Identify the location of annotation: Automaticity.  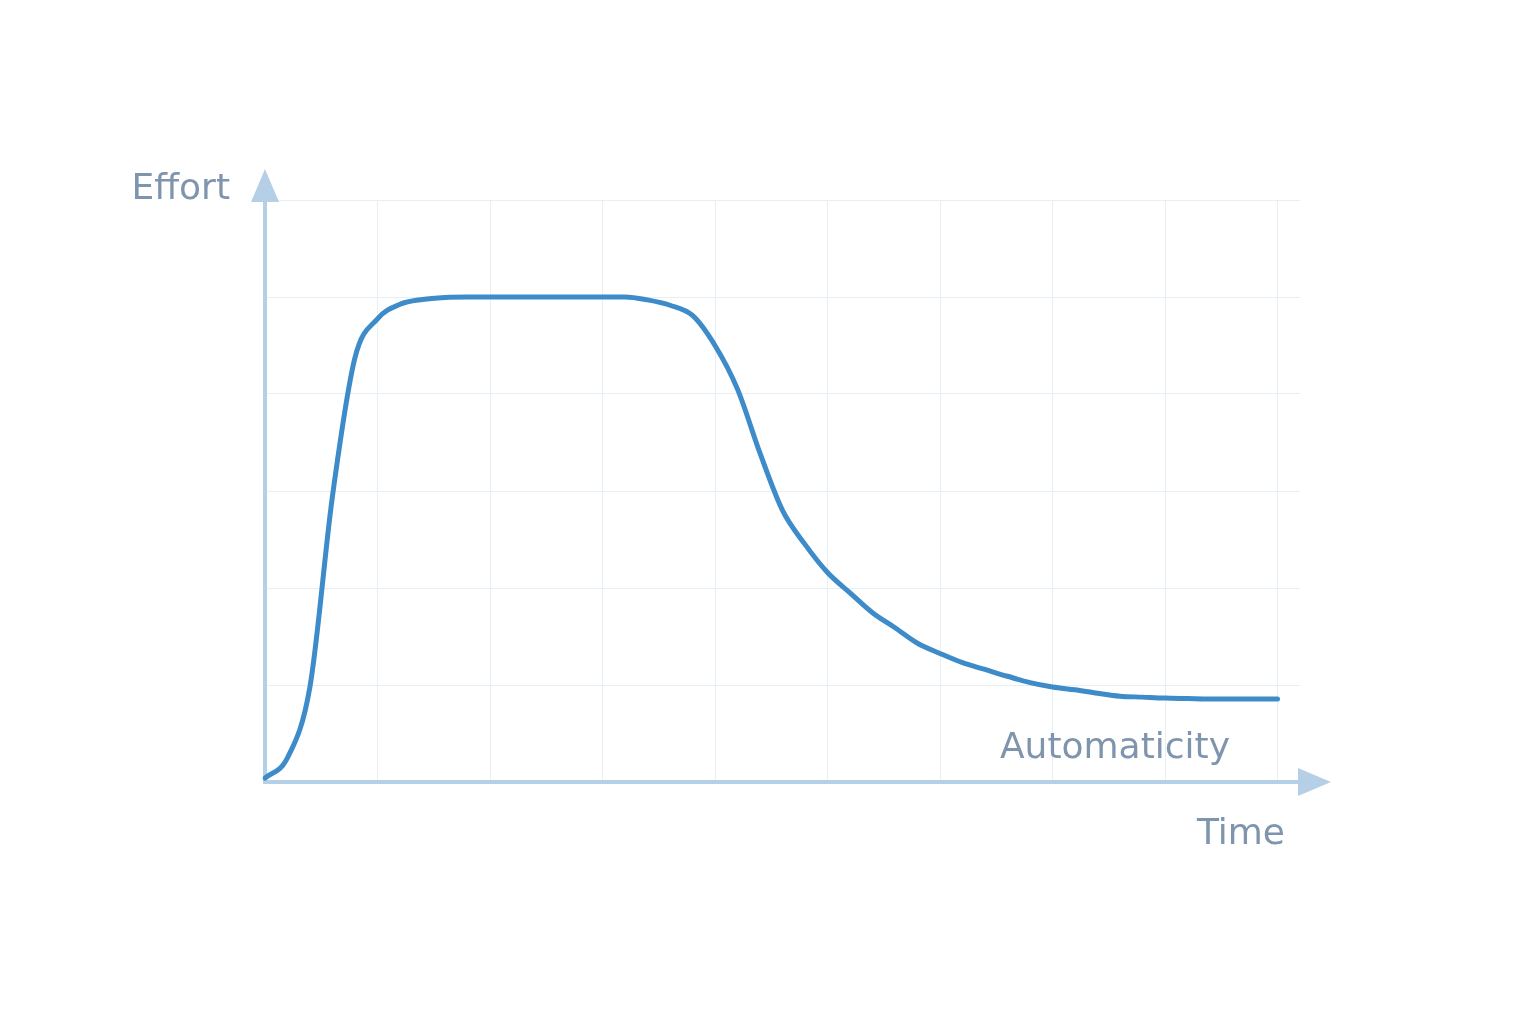
(1114, 746).